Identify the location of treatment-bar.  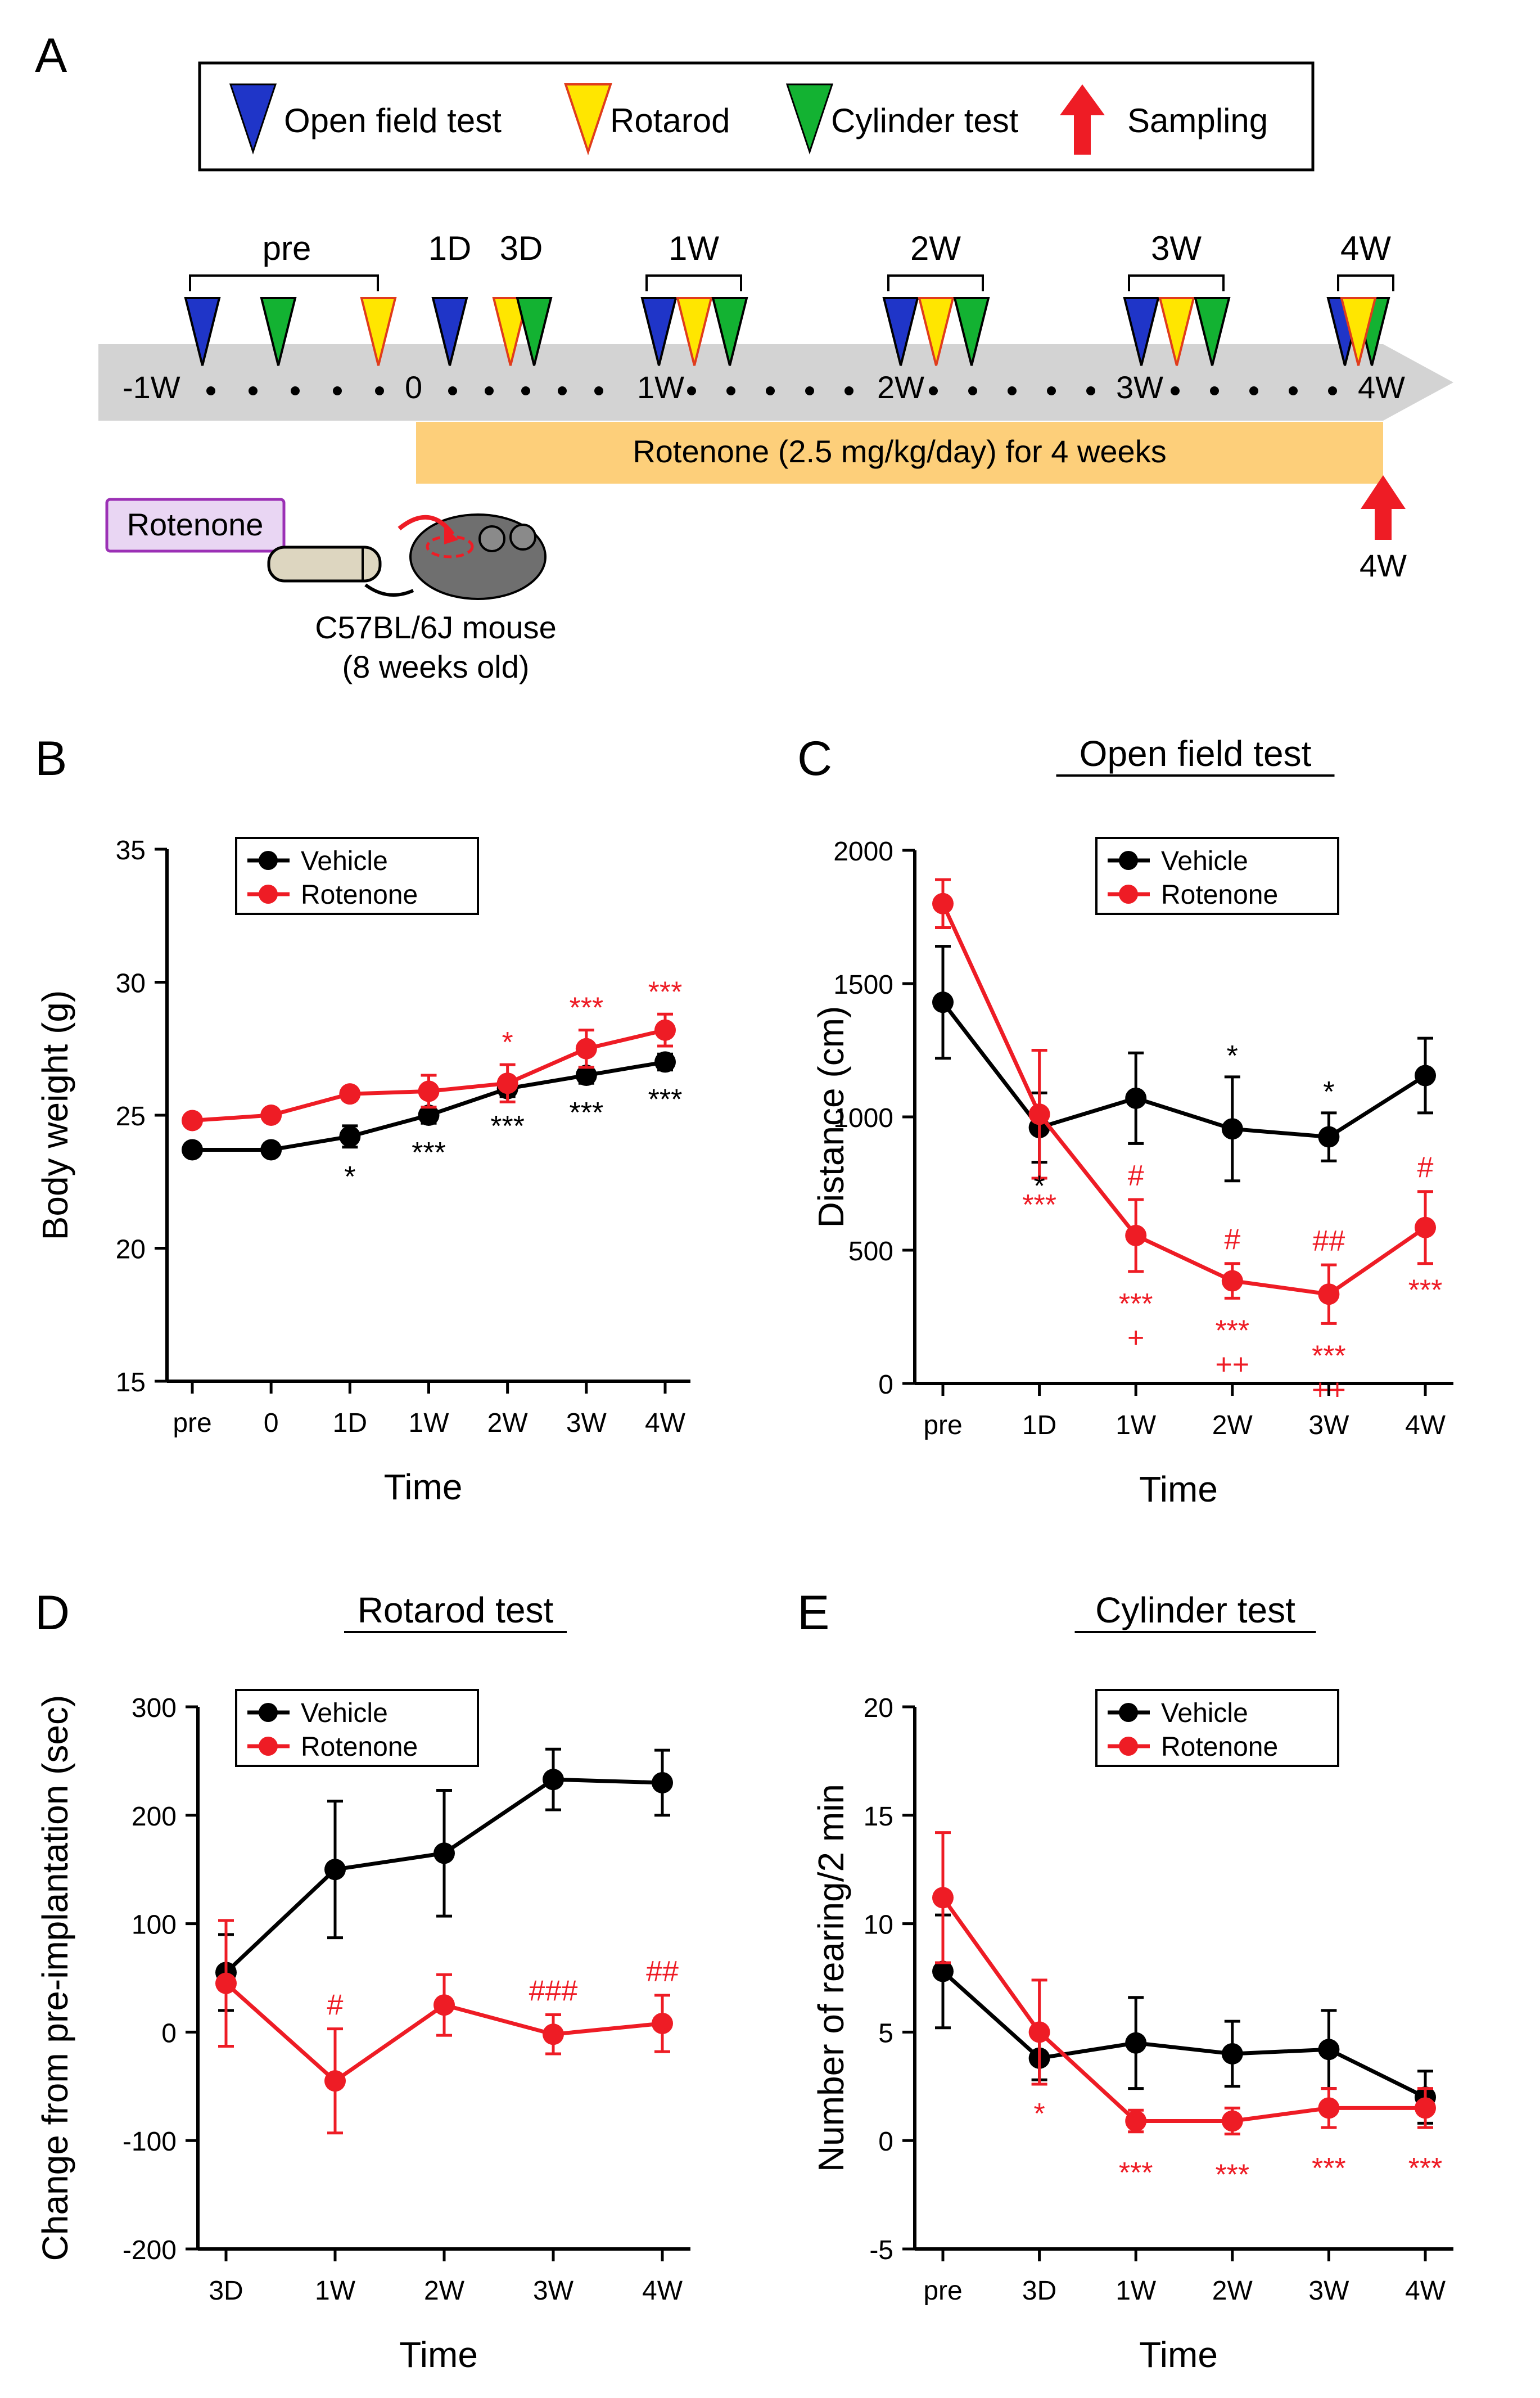
(899, 453).